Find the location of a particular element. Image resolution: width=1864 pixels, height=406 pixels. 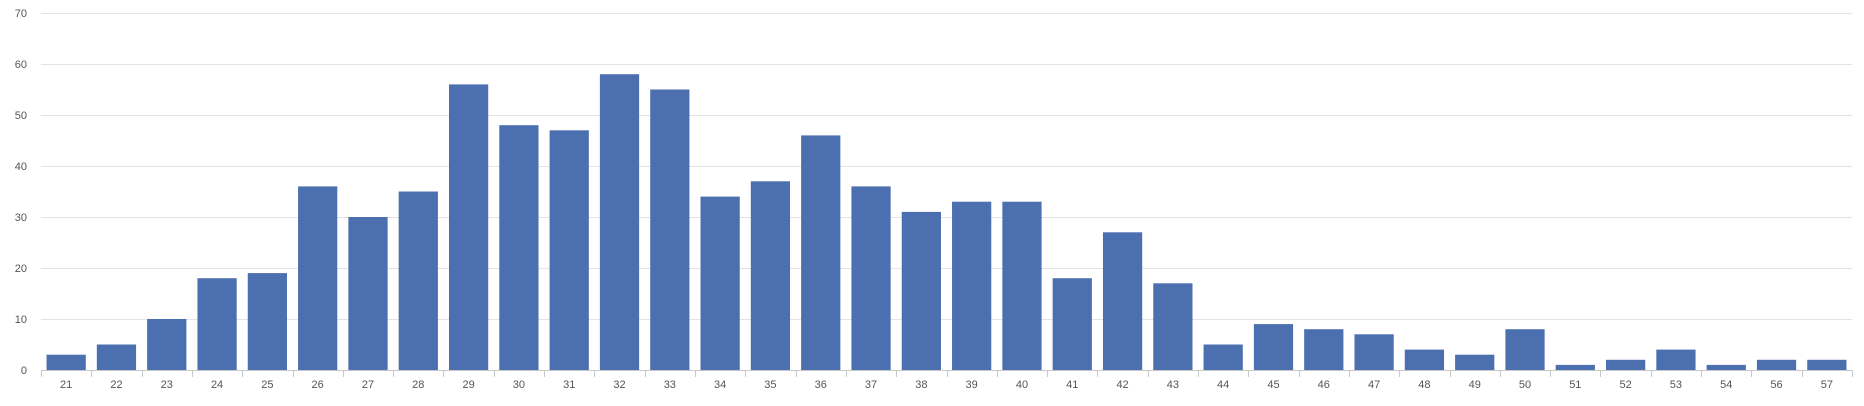

x-tick-label: 52 is located at coordinates (1626, 385).